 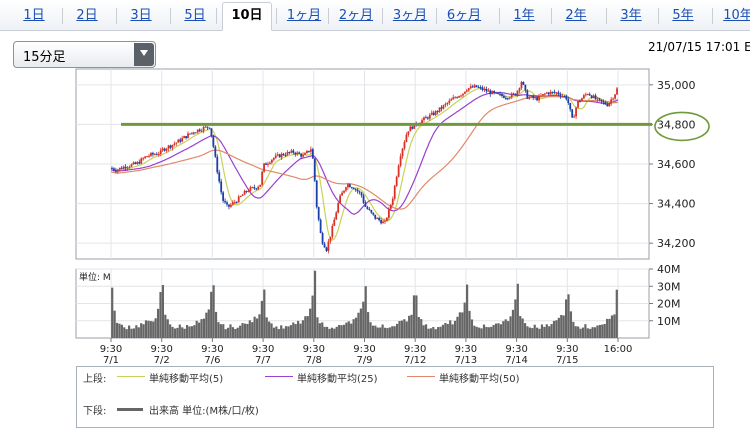 I want to click on interval-select: 15分足, so click(x=84, y=54).